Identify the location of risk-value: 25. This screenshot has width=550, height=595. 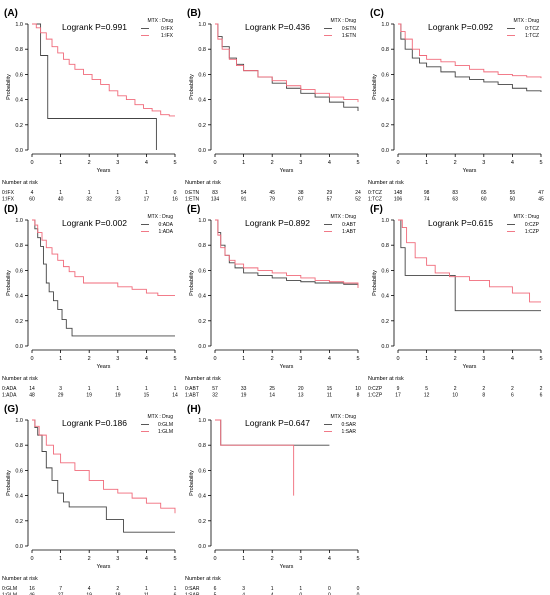
(272, 389).